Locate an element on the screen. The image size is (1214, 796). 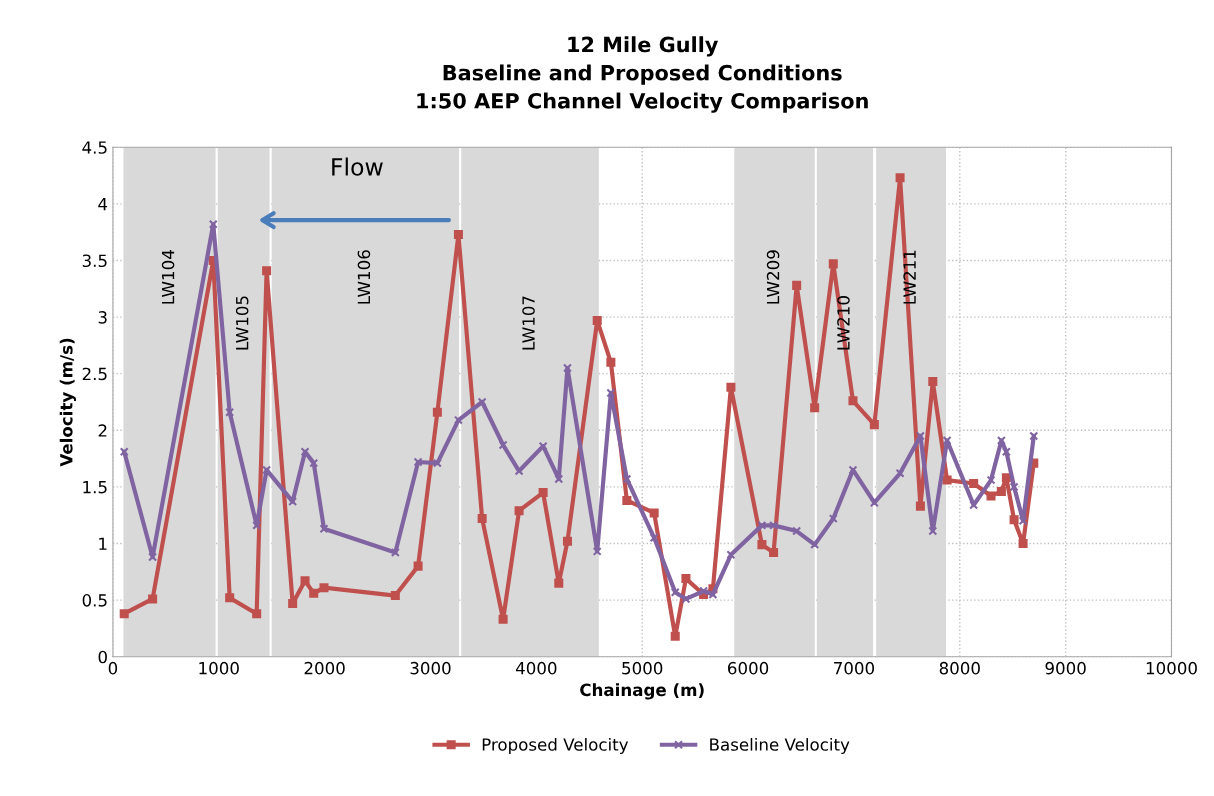
legend-label: Baseline Velocity is located at coordinates (780, 746).